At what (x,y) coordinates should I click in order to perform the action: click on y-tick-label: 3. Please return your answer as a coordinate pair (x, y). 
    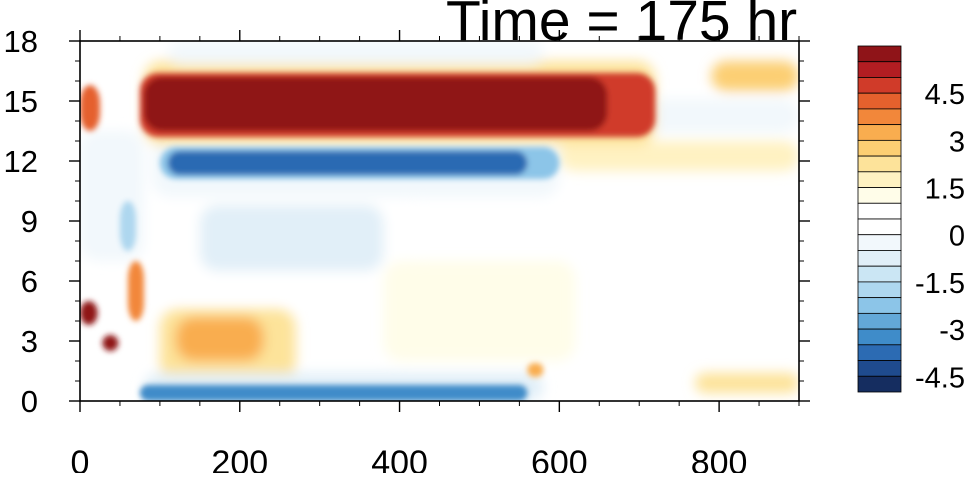
    Looking at the image, I should click on (29, 341).